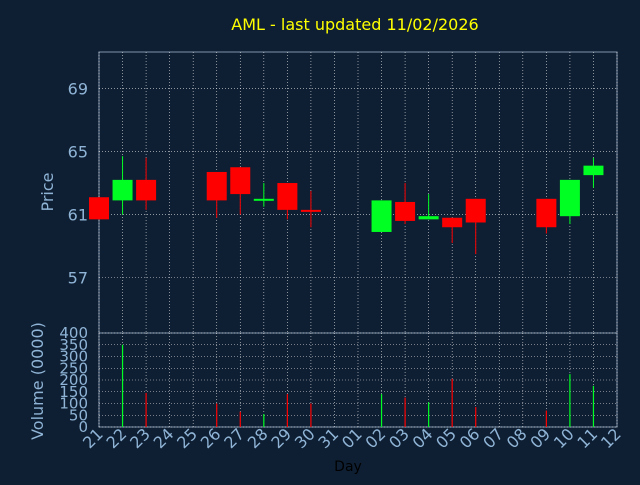 The height and width of the screenshot is (485, 640). Describe the element at coordinates (73, 392) in the screenshot. I see `volume-tick-label: 150` at that location.